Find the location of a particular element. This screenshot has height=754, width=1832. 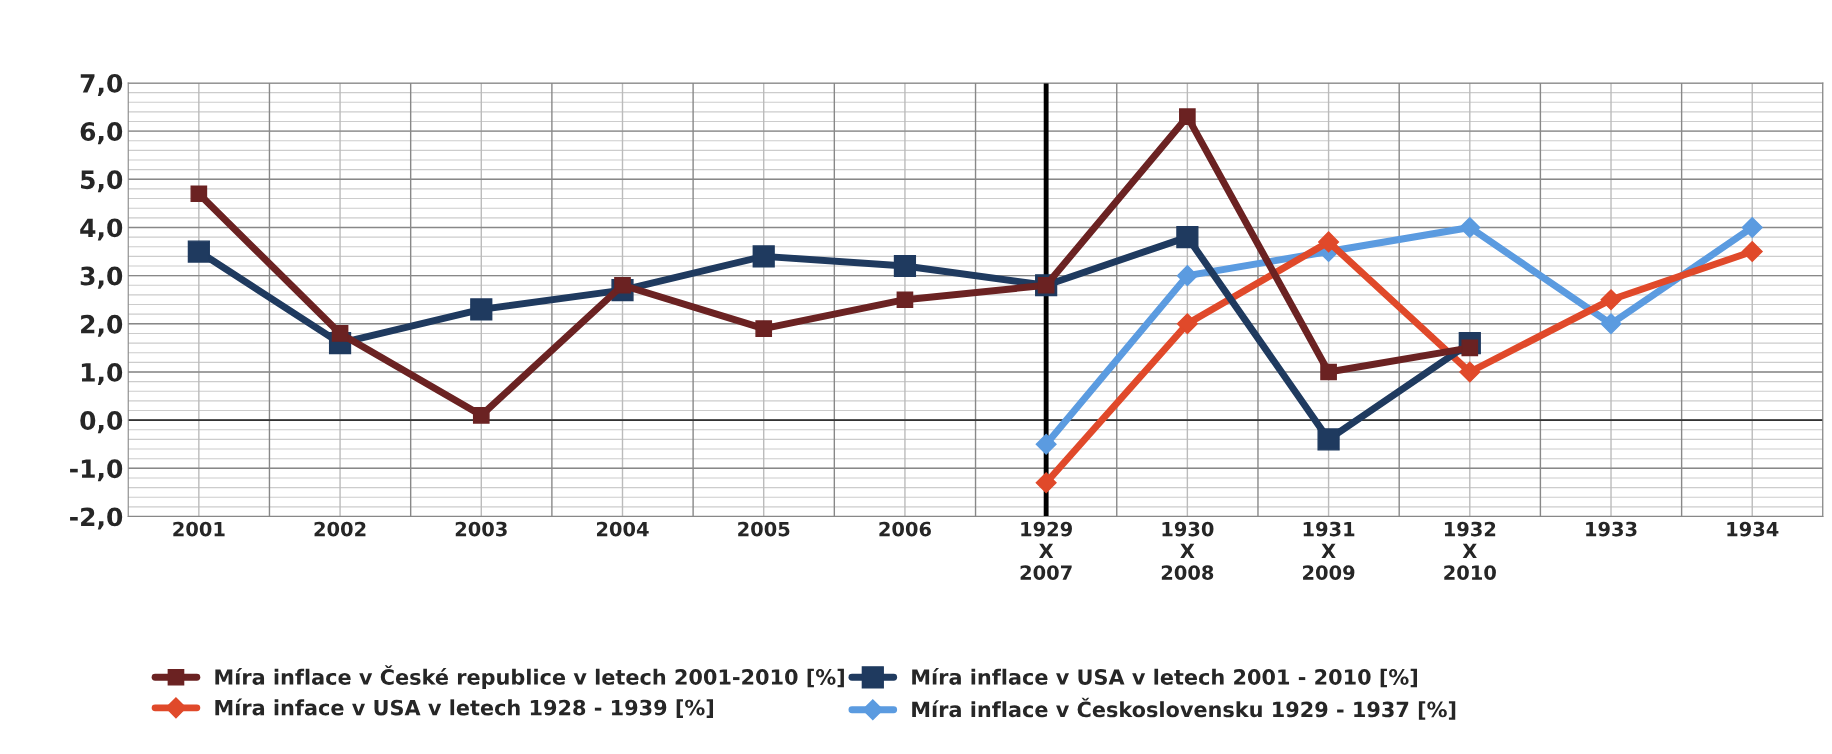

y-tick-label: 0,0 is located at coordinates (101, 422).